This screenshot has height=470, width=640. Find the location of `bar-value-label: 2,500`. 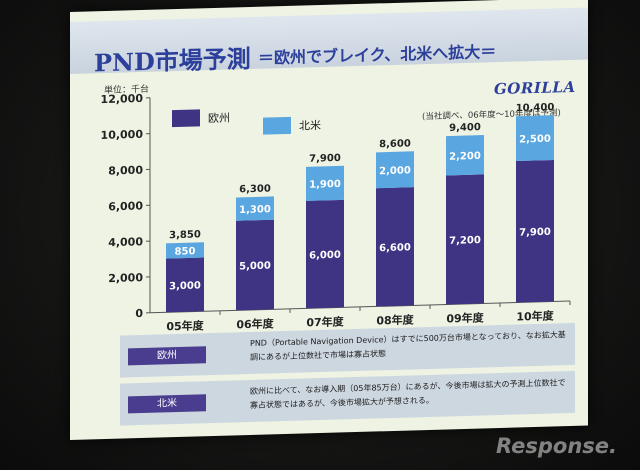

bar-value-label: 2,500 is located at coordinates (535, 140).